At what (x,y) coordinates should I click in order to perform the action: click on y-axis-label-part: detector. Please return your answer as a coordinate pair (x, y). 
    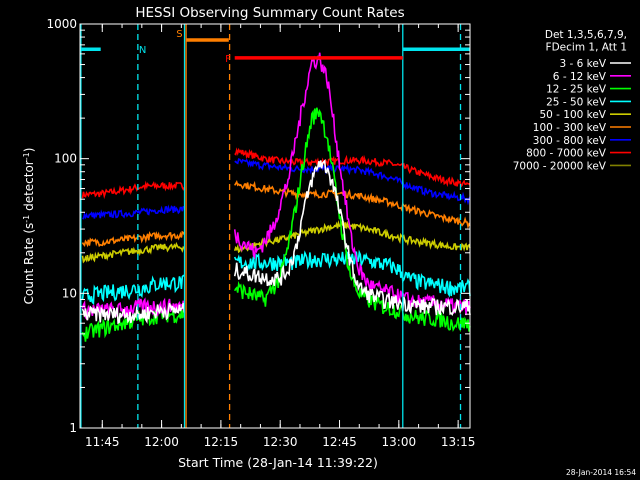
    Looking at the image, I should click on (29, 187).